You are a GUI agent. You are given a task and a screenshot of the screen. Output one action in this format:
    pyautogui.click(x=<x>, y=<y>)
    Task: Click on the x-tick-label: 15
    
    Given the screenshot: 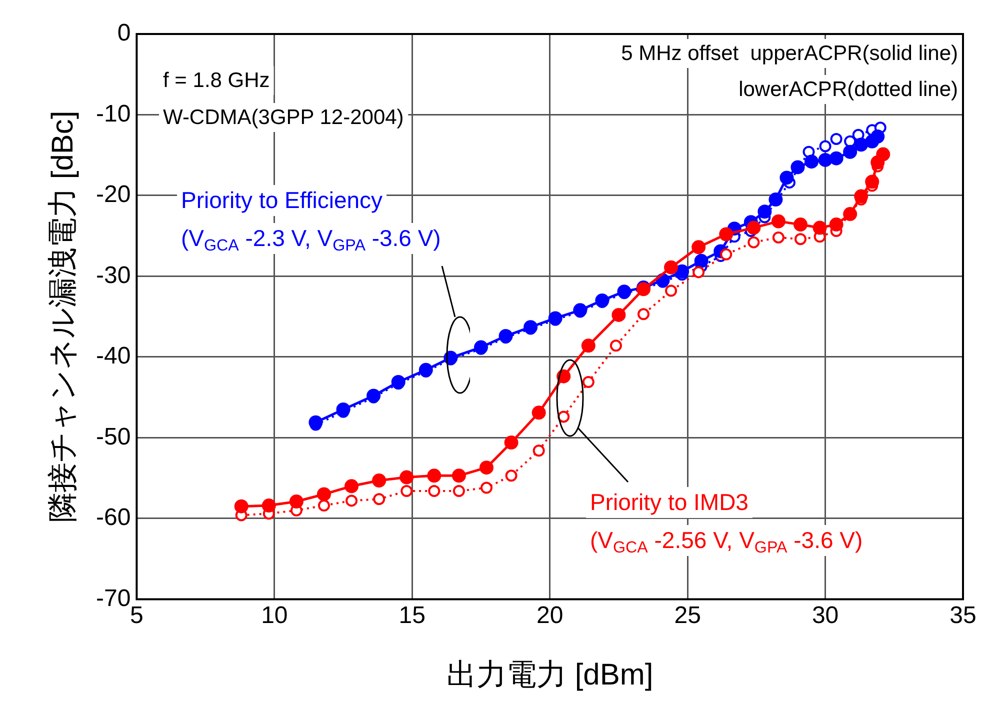 What is the action you would take?
    pyautogui.click(x=412, y=616)
    